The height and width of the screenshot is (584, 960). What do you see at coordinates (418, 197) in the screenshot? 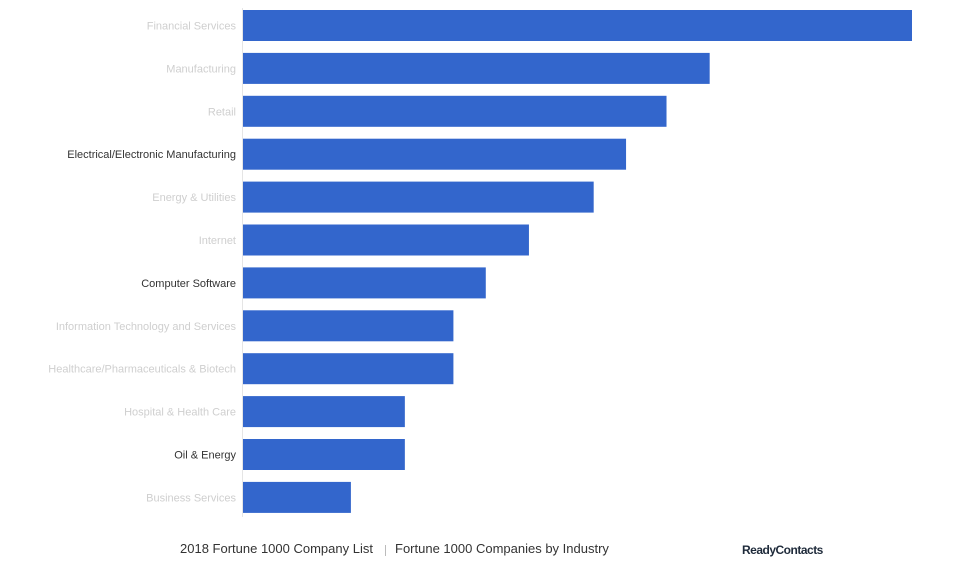
I see `bar-energy-utilities` at bounding box center [418, 197].